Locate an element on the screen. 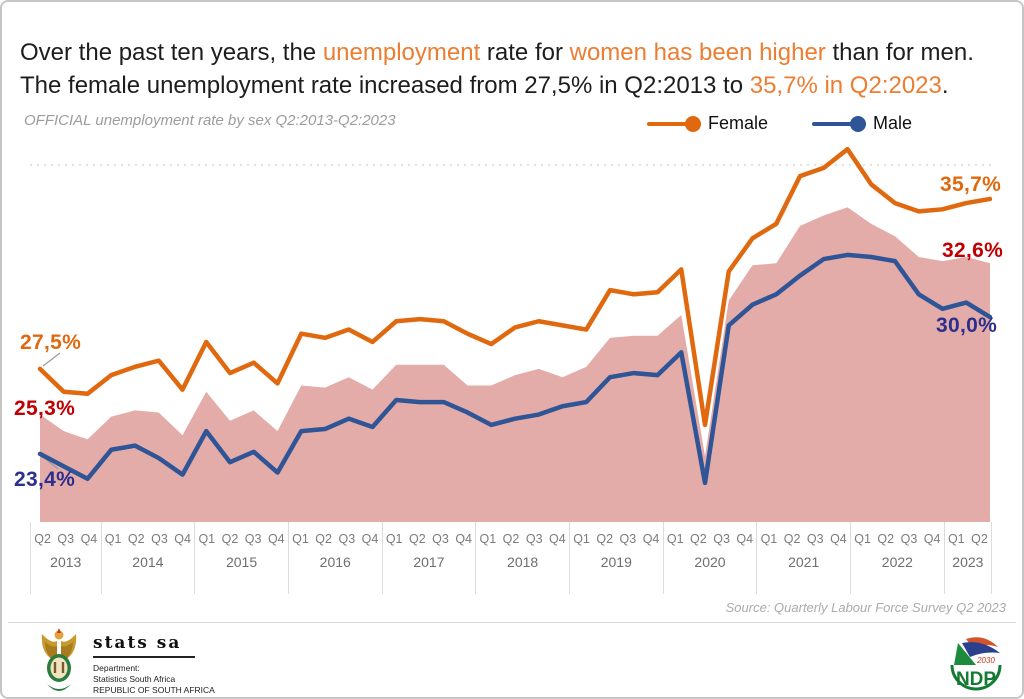  year-label: 2014 is located at coordinates (148, 562).